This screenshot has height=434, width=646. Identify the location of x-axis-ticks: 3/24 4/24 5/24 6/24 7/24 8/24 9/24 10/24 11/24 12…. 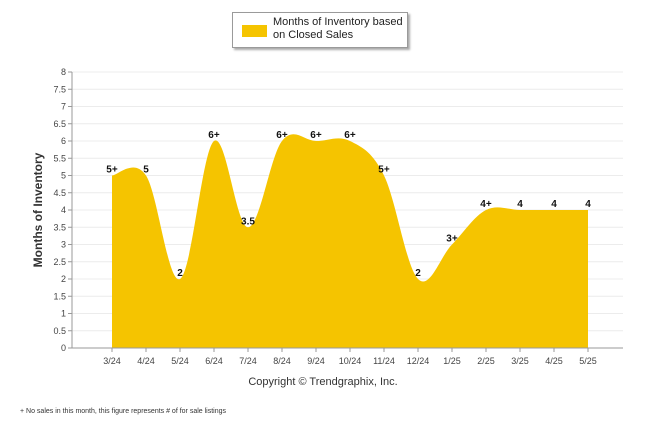
(350, 357).